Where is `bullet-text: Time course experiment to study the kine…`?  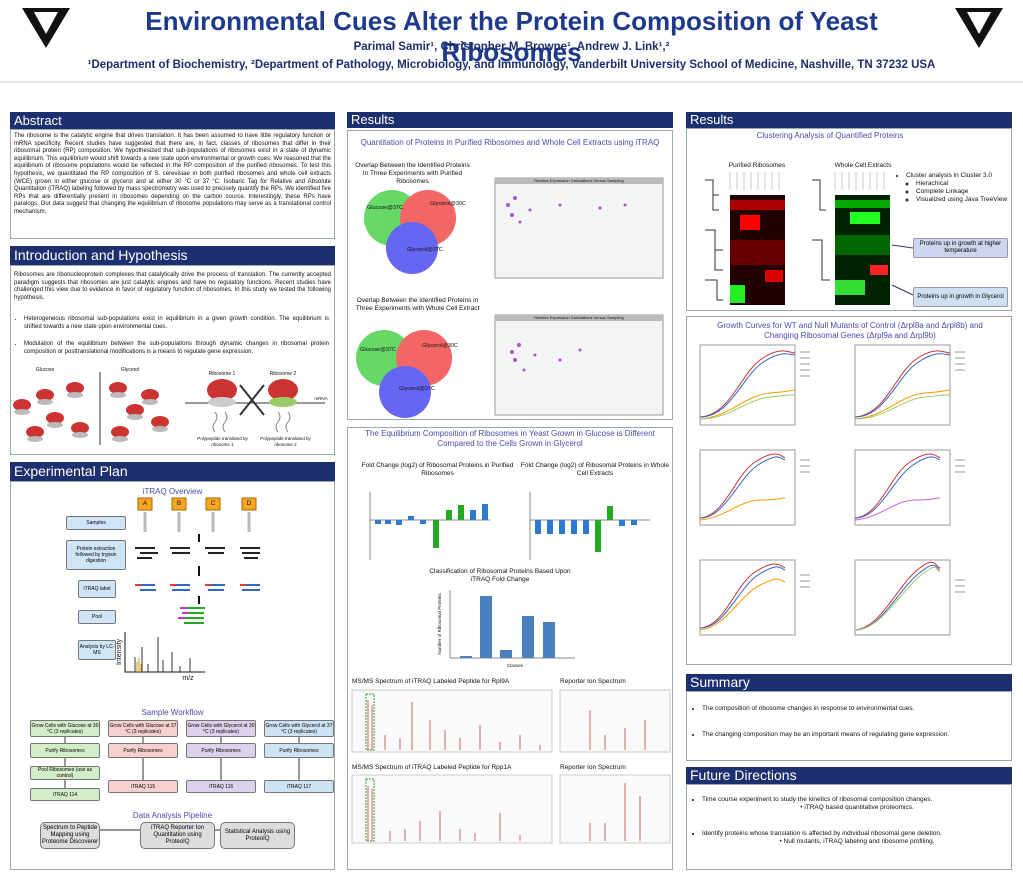 bullet-text: Time course experiment to study the kine… is located at coordinates (817, 799).